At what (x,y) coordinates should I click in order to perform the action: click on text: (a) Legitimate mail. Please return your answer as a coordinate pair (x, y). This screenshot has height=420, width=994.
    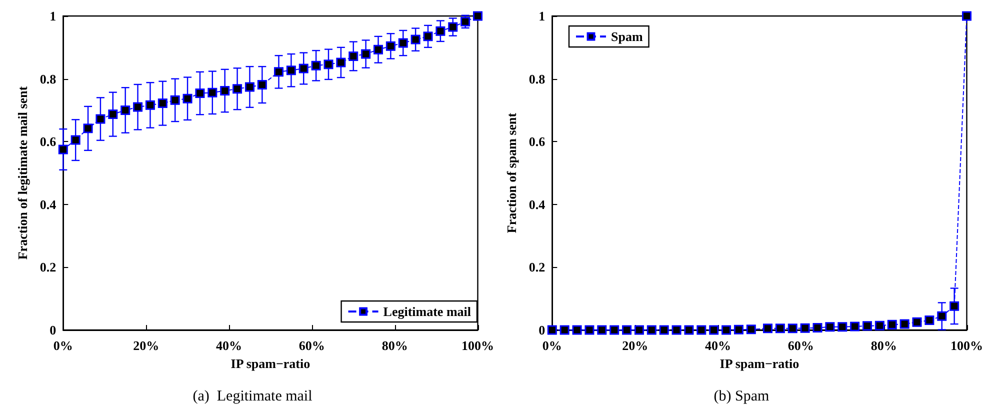
    Looking at the image, I should click on (252, 396).